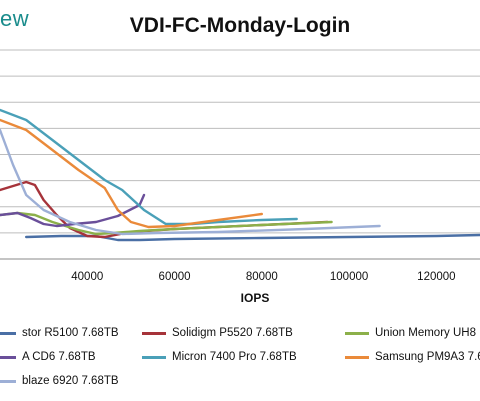 The width and height of the screenshot is (480, 401). What do you see at coordinates (255, 298) in the screenshot?
I see `x-axis-title: IOPS` at bounding box center [255, 298].